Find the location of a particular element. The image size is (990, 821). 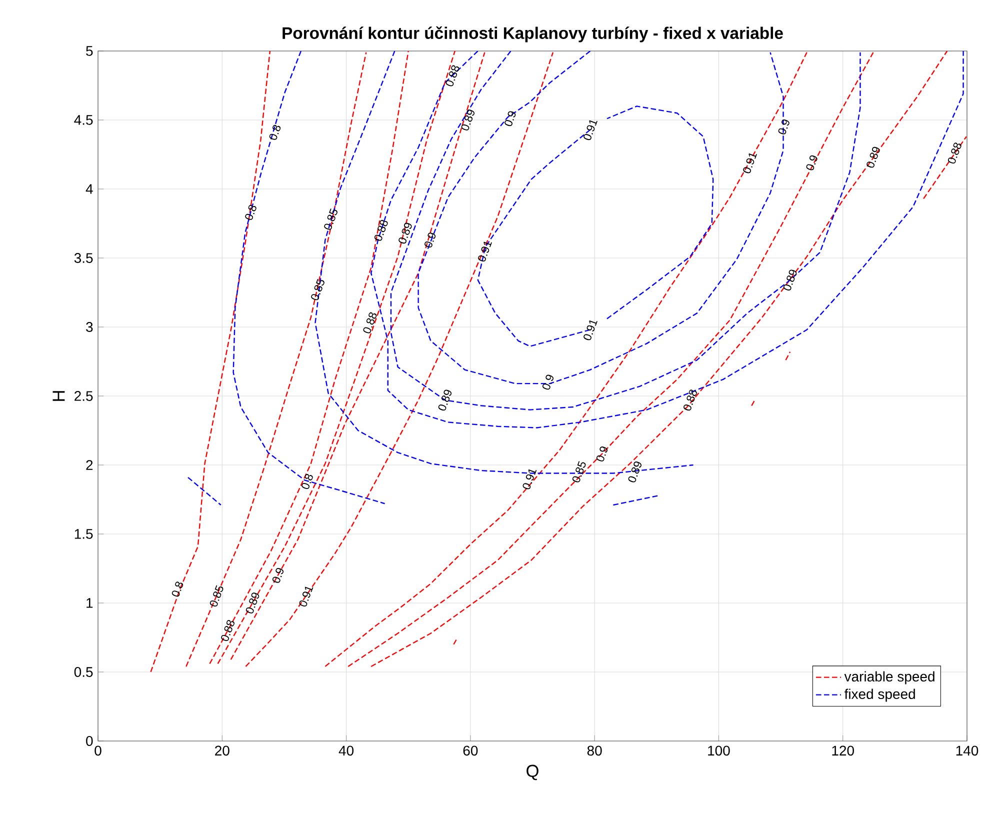

y-tick-label: 2 is located at coordinates (89, 465).